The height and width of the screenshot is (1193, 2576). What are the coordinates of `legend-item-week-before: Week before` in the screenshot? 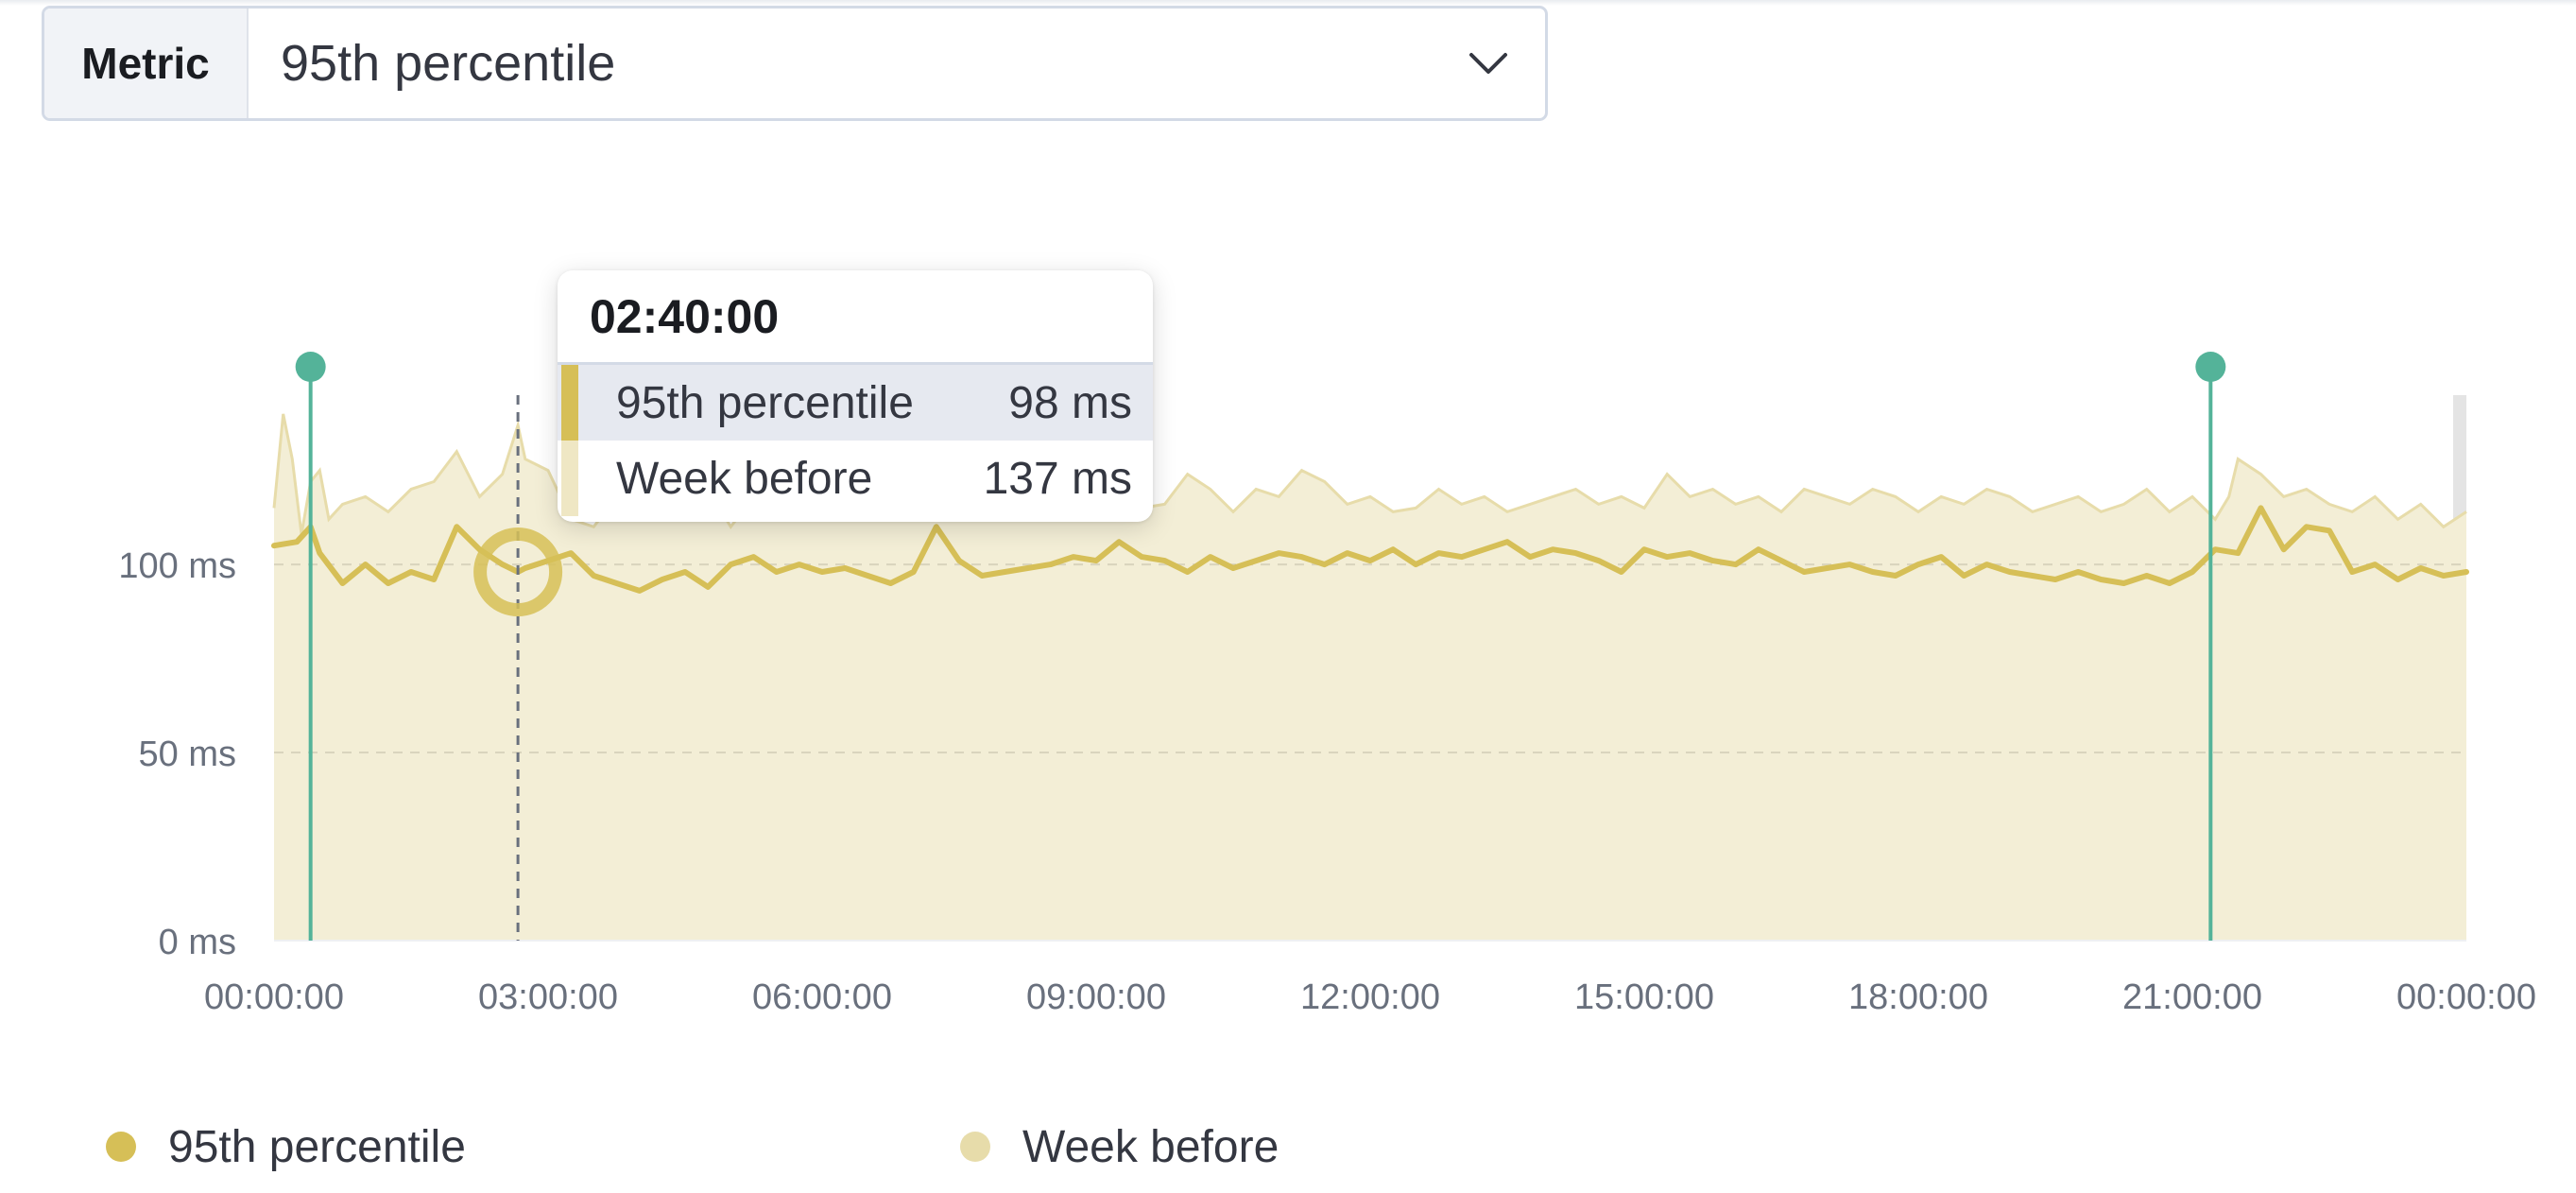 It's located at (1119, 1147).